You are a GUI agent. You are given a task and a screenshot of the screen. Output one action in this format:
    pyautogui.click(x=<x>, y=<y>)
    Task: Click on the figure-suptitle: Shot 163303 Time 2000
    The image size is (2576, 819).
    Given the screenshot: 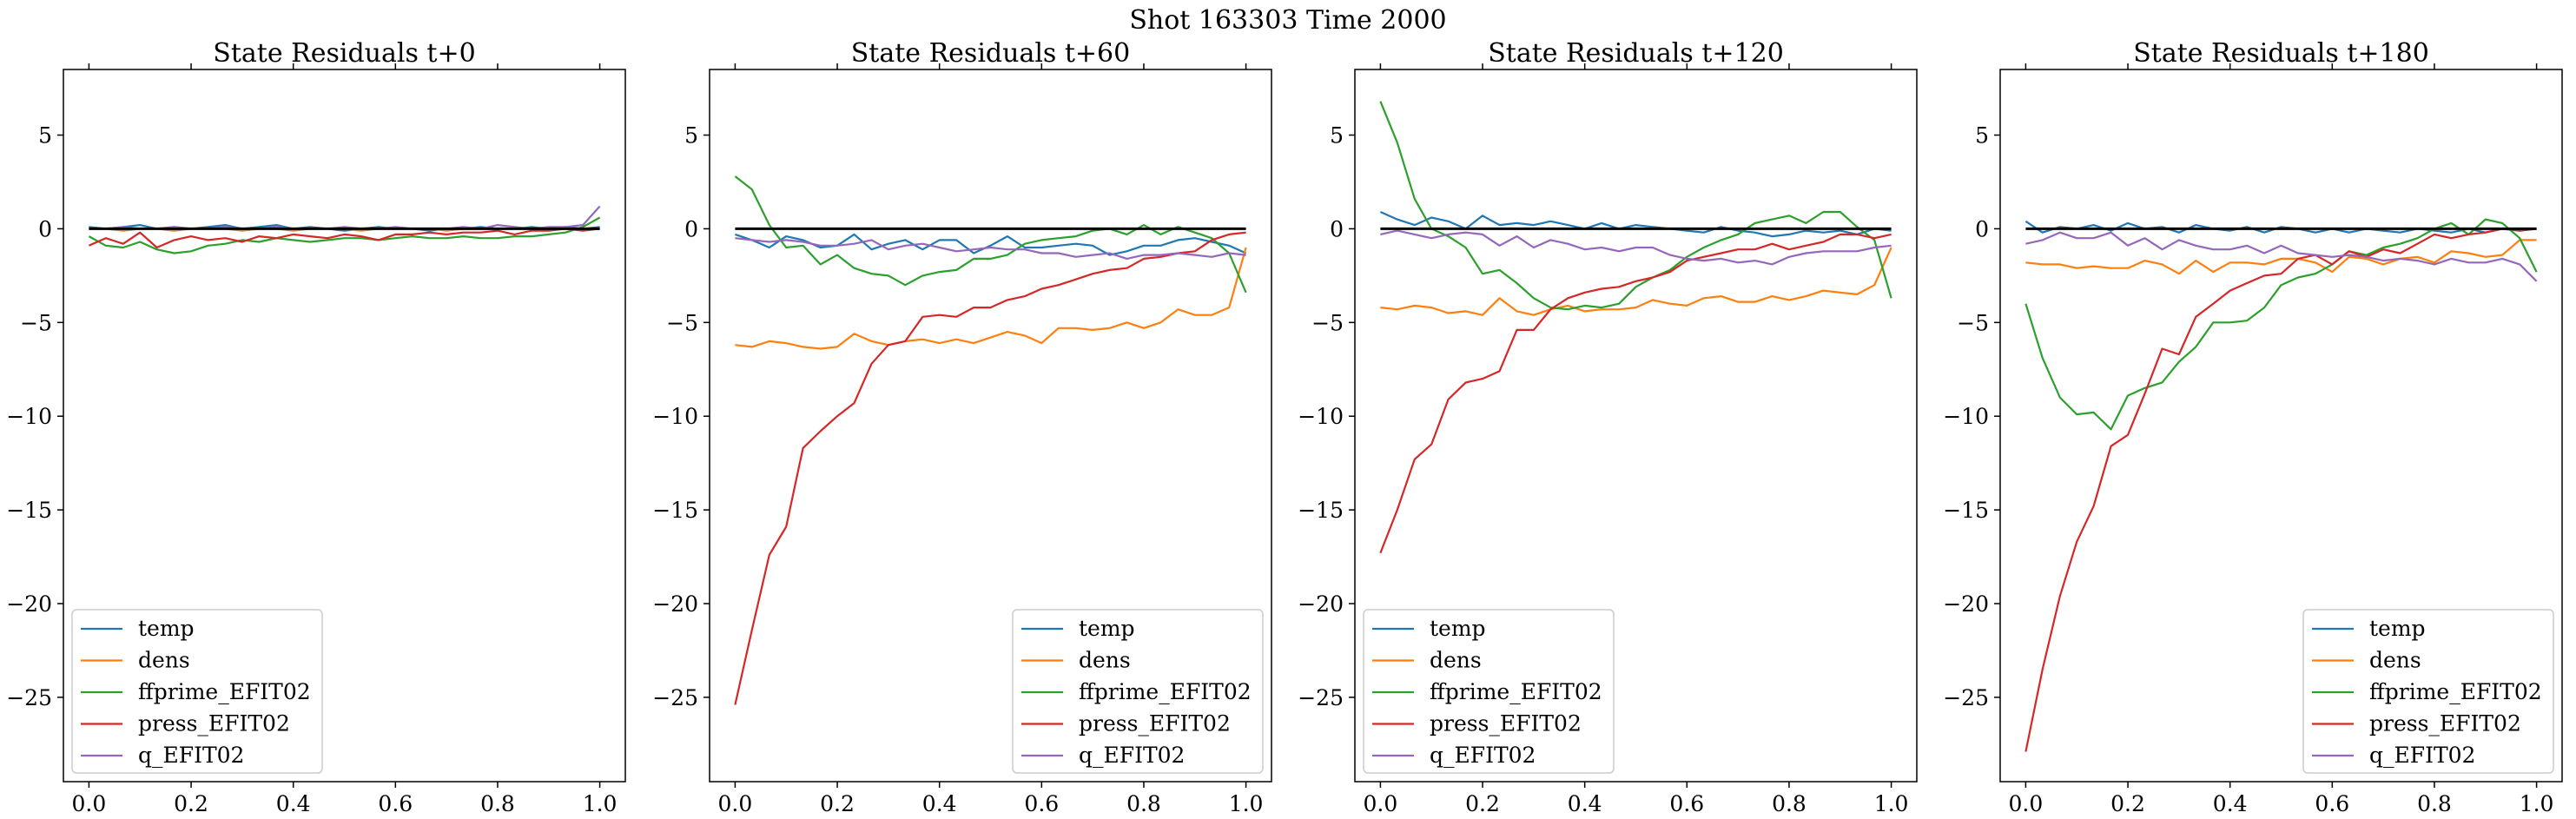 What is the action you would take?
    pyautogui.click(x=1287, y=20)
    